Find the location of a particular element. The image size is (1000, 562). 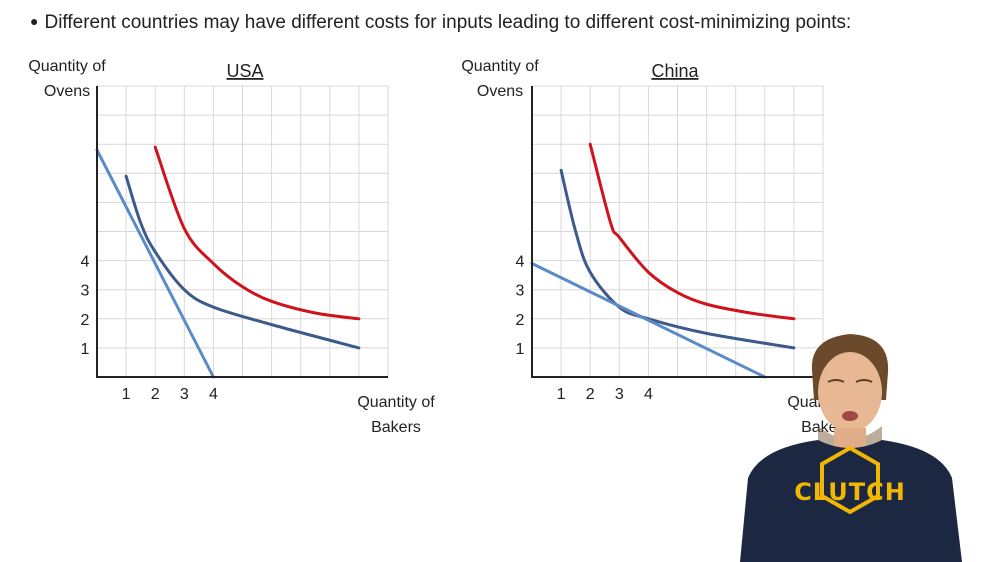

usa-isoquant-low-line is located at coordinates (242, 262).